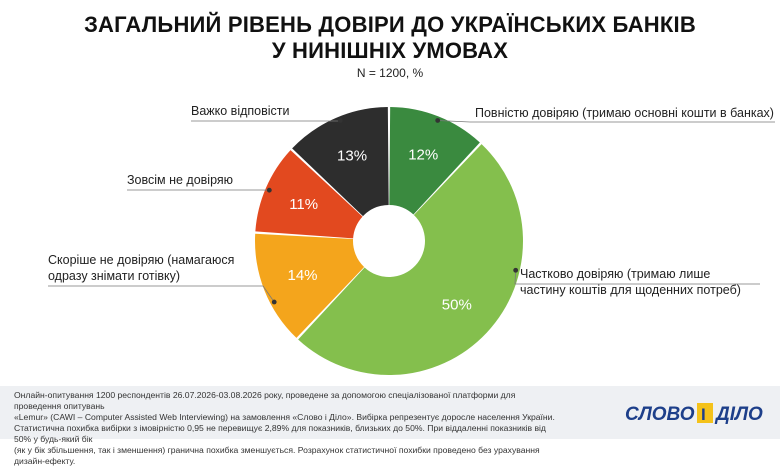 This screenshot has width=780, height=467. What do you see at coordinates (303, 204) in the screenshot?
I see `pct-not-at-all: 11%` at bounding box center [303, 204].